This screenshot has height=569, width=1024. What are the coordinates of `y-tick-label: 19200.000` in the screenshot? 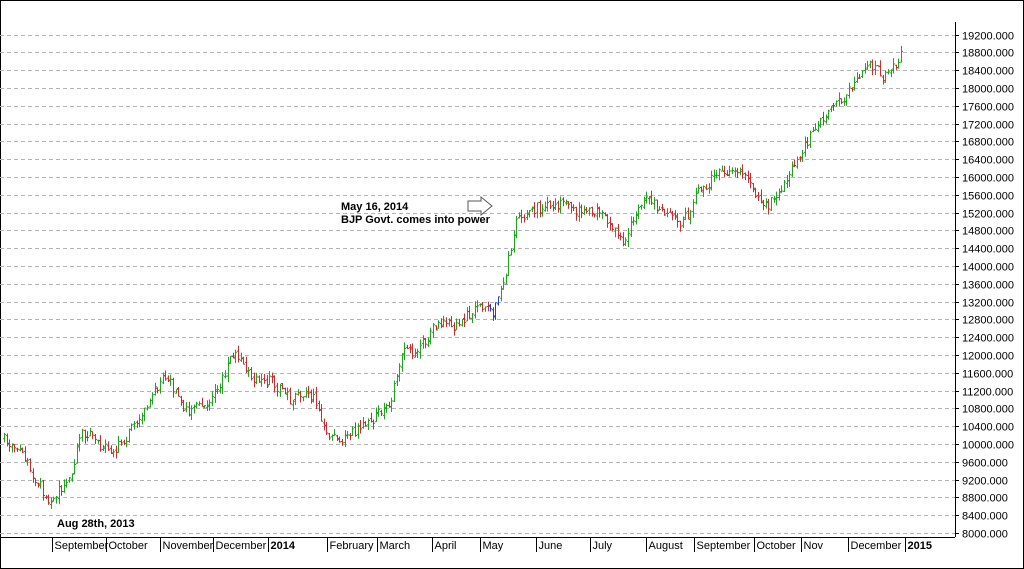 It's located at (988, 37).